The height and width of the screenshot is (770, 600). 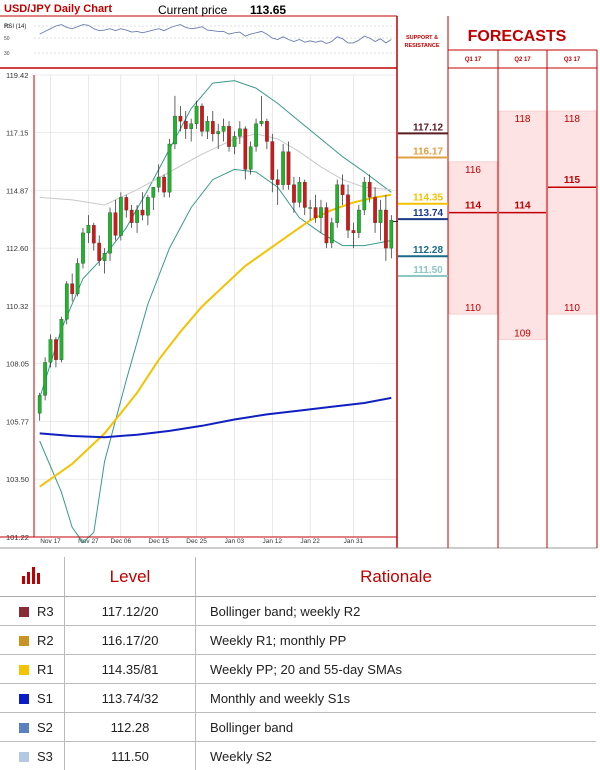 What do you see at coordinates (572, 180) in the screenshot?
I see `forecast-mid-label: 115` at bounding box center [572, 180].